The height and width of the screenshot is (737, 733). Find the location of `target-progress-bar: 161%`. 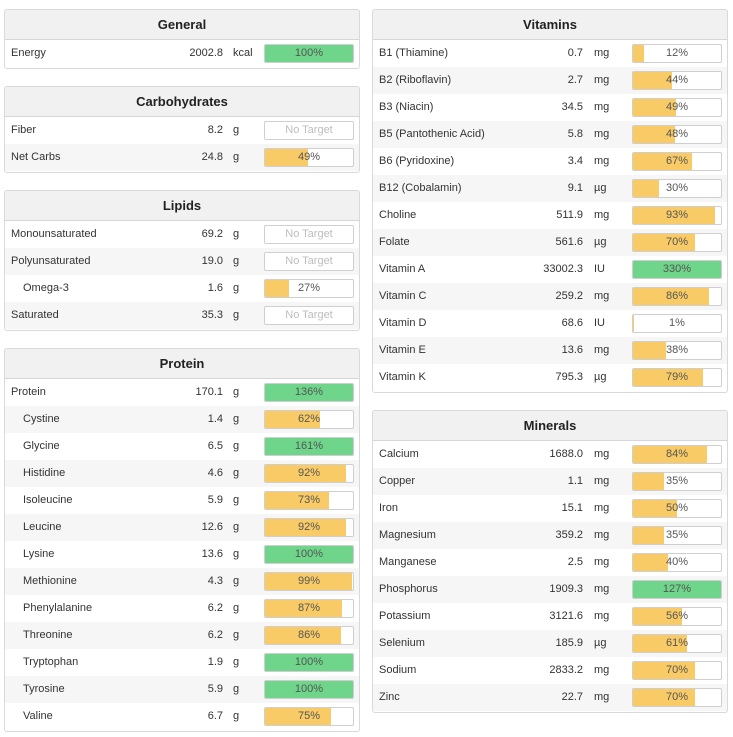

target-progress-bar: 161% is located at coordinates (309, 446).